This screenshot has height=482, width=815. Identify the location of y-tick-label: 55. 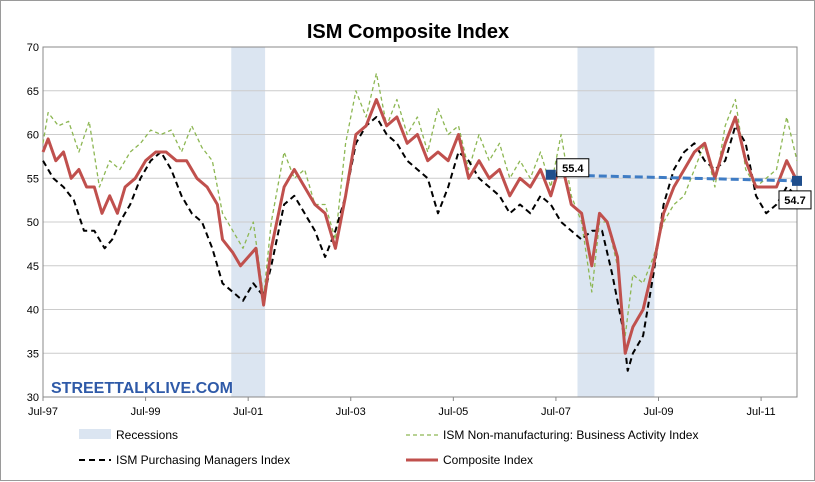
(33, 179).